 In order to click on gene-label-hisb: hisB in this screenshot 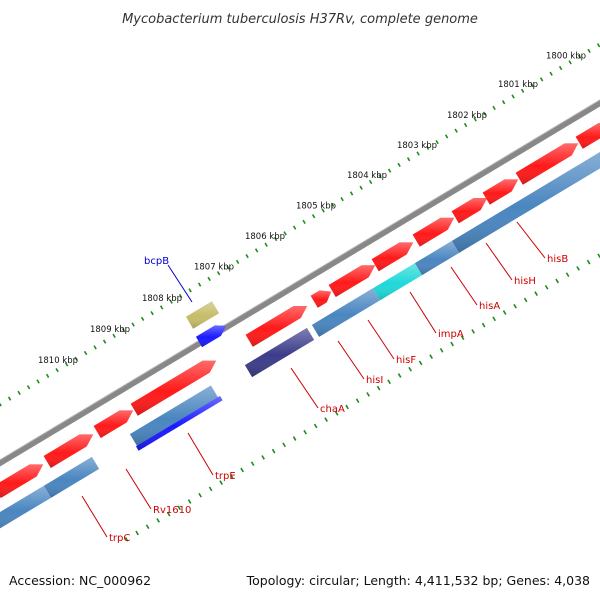, I will do `click(557, 259)`.